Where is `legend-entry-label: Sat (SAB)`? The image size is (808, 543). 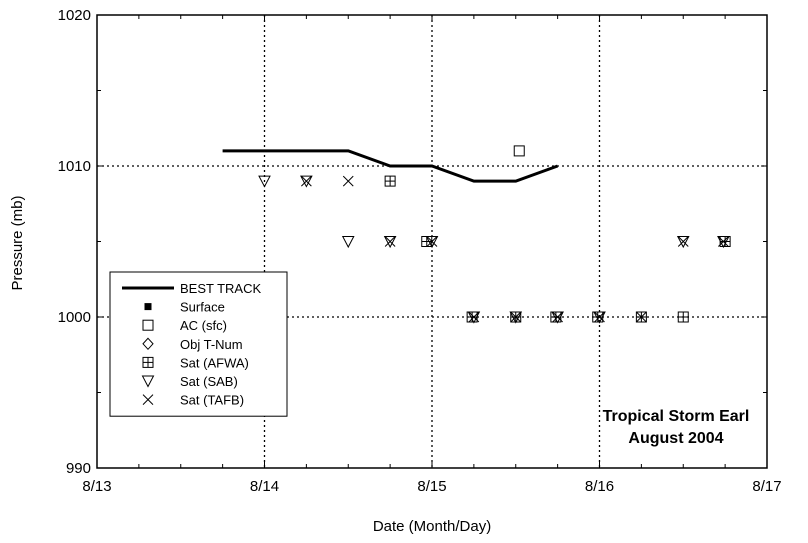
legend-entry-label: Sat (SAB) is located at coordinates (209, 381).